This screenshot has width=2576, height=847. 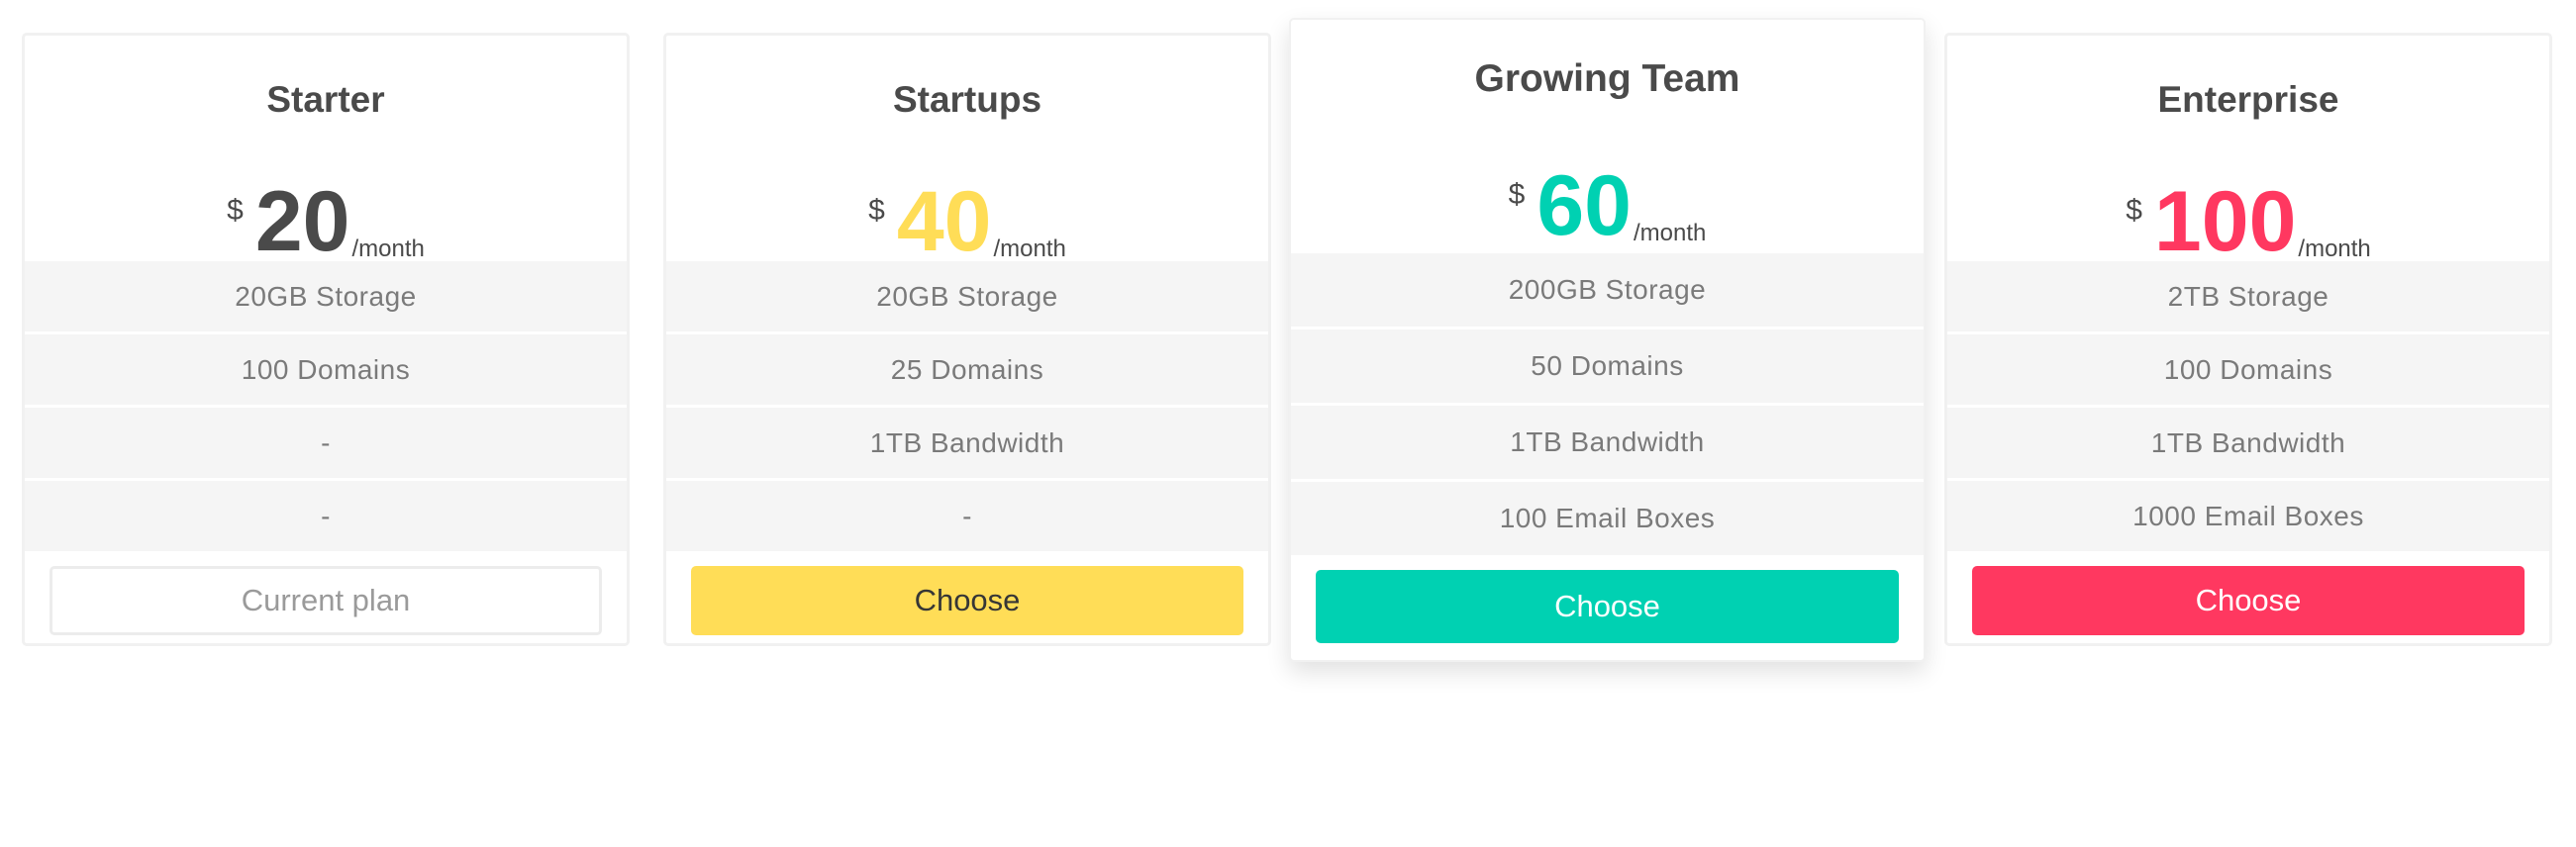 What do you see at coordinates (1608, 291) in the screenshot?
I see `feature-row: 200GB Storage` at bounding box center [1608, 291].